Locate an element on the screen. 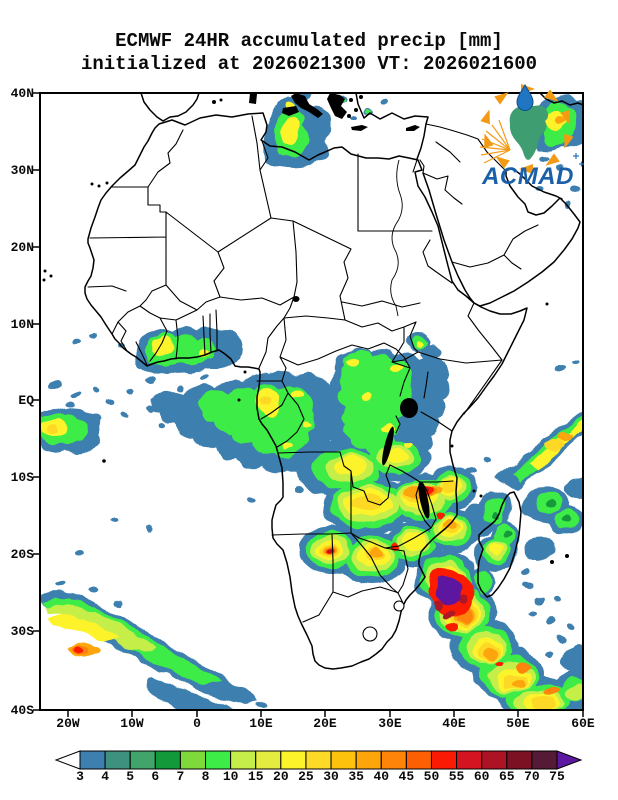  colorbar-over-arrow is located at coordinates (569, 760).